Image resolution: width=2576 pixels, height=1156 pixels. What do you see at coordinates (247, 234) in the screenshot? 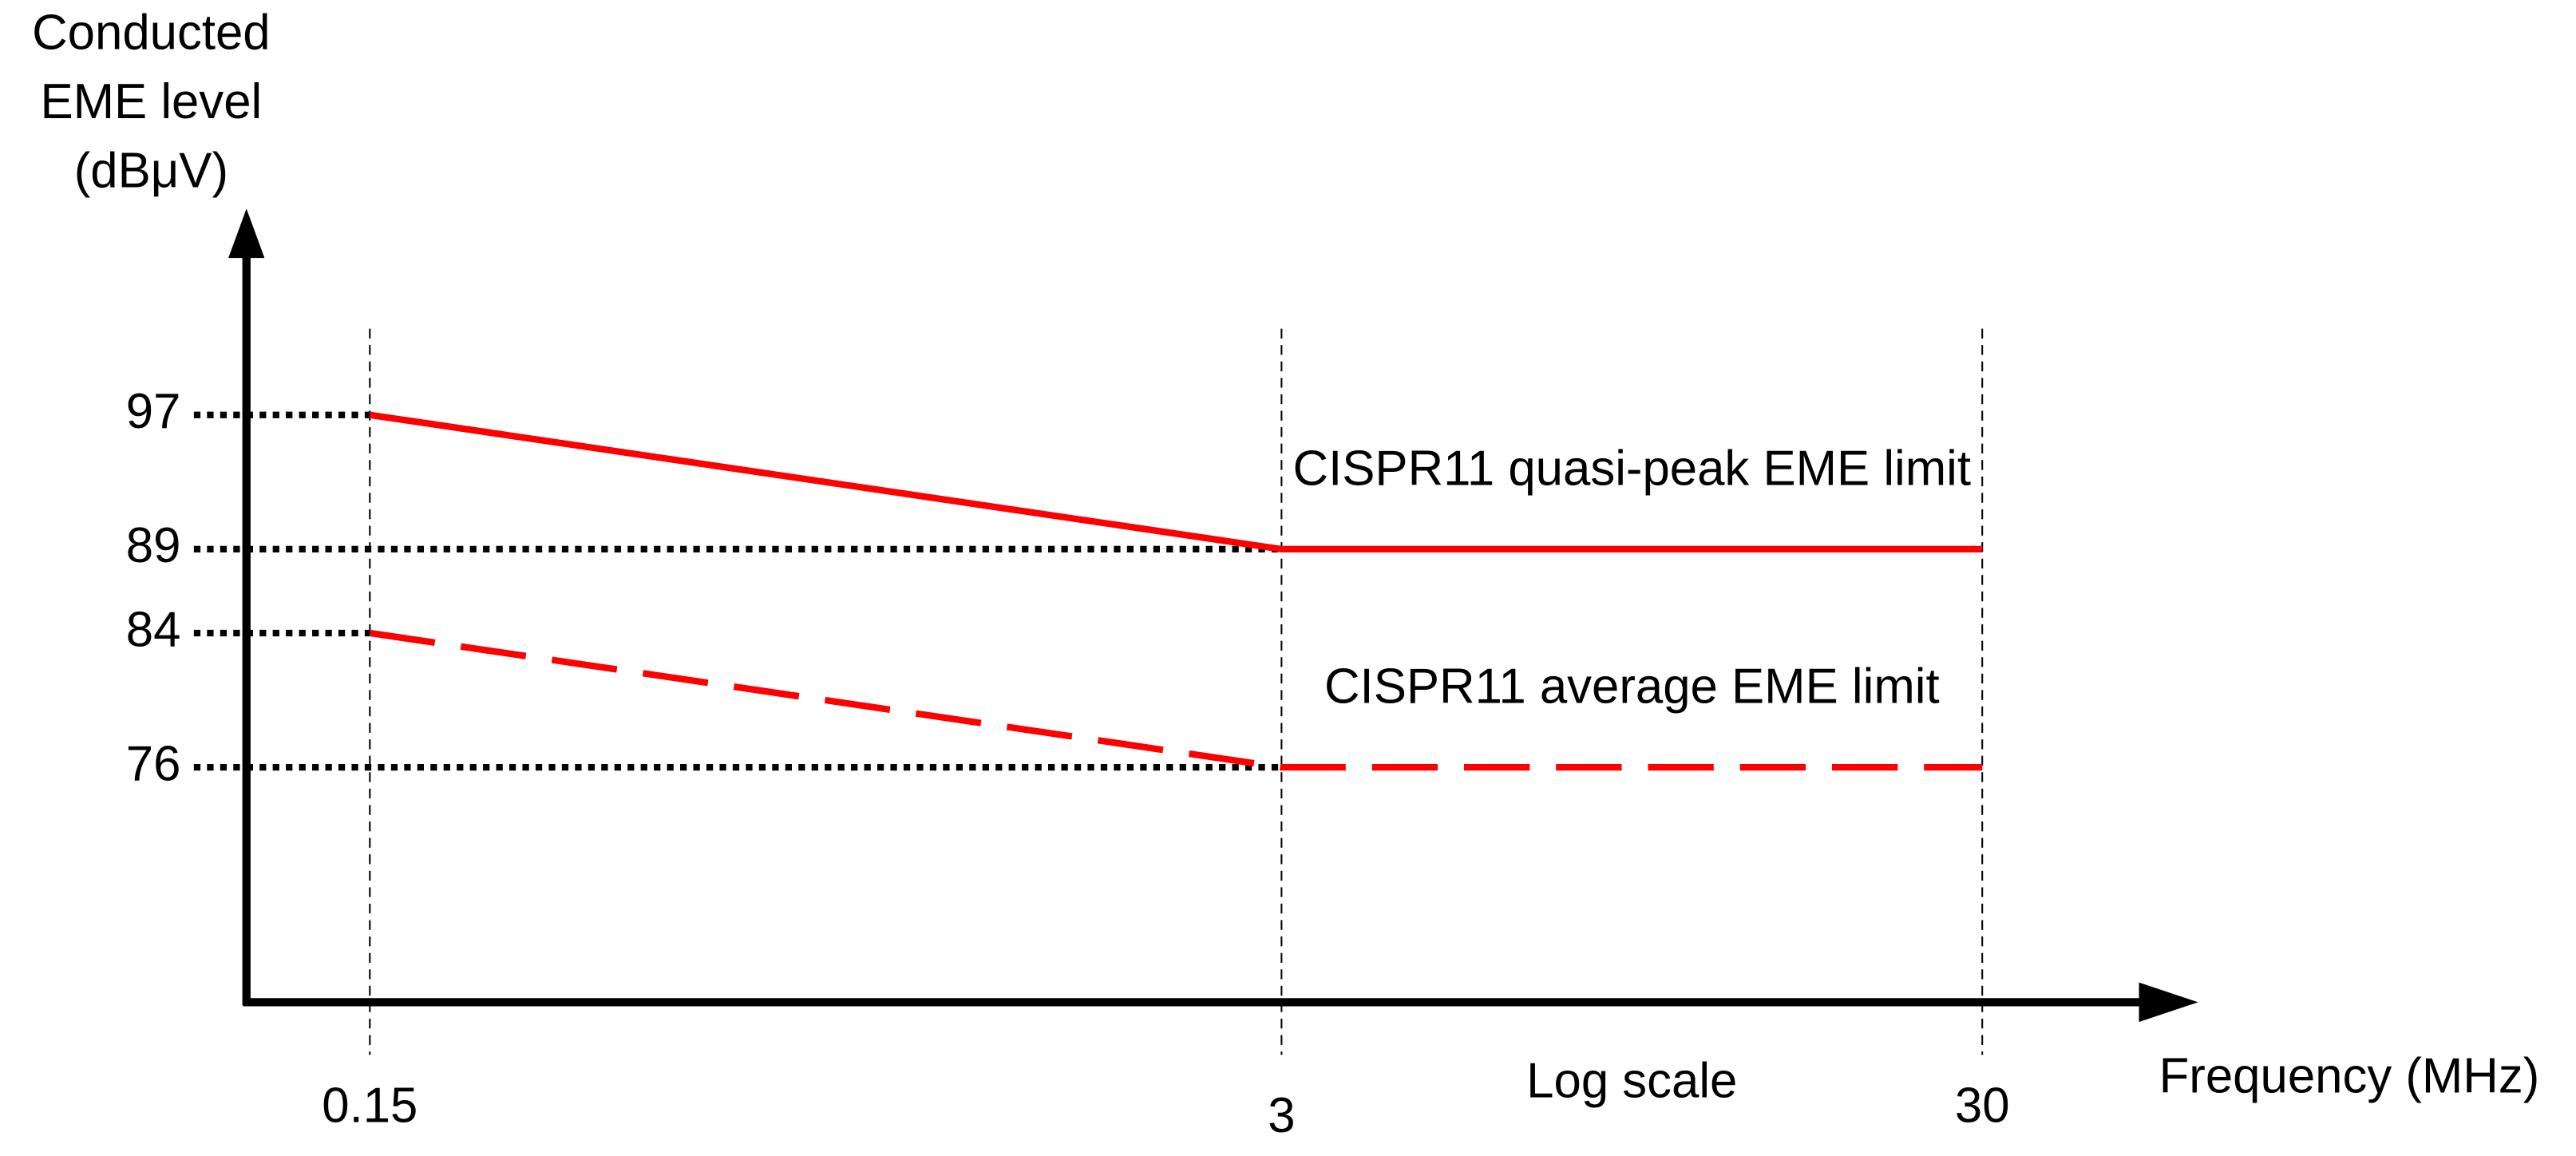
I see `y-axis-arrow` at bounding box center [247, 234].